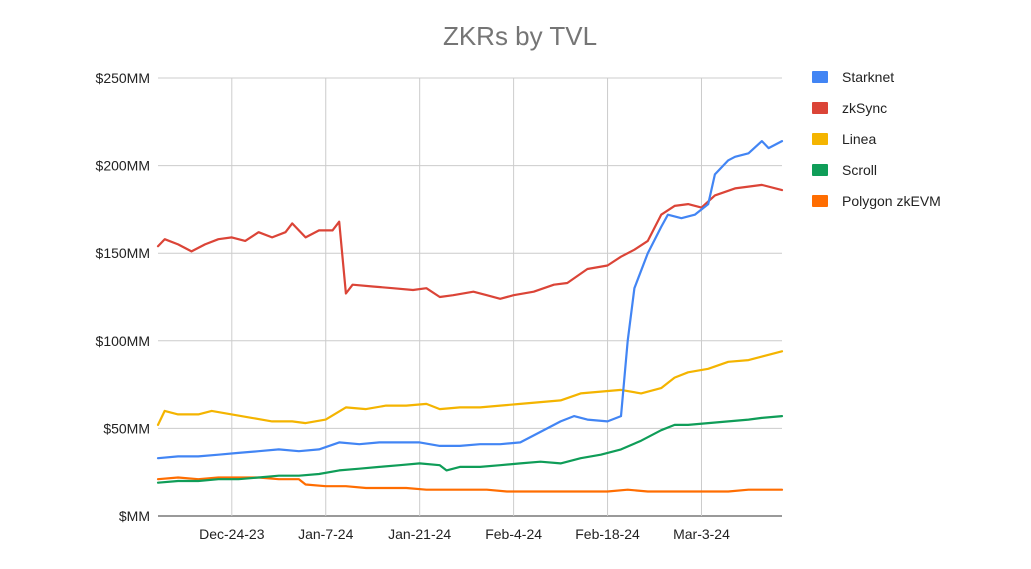 This screenshot has height=569, width=1031. Describe the element at coordinates (123, 166) in the screenshot. I see `y-tick-label: $200MM` at that location.